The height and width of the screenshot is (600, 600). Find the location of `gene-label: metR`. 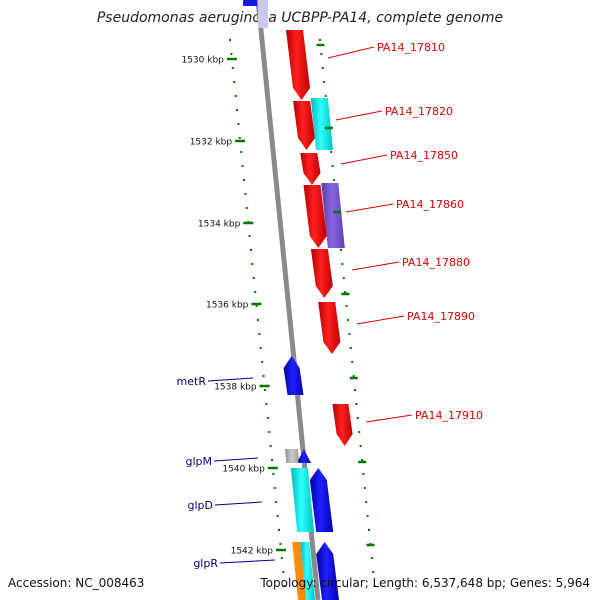

gene-label: metR is located at coordinates (192, 381).